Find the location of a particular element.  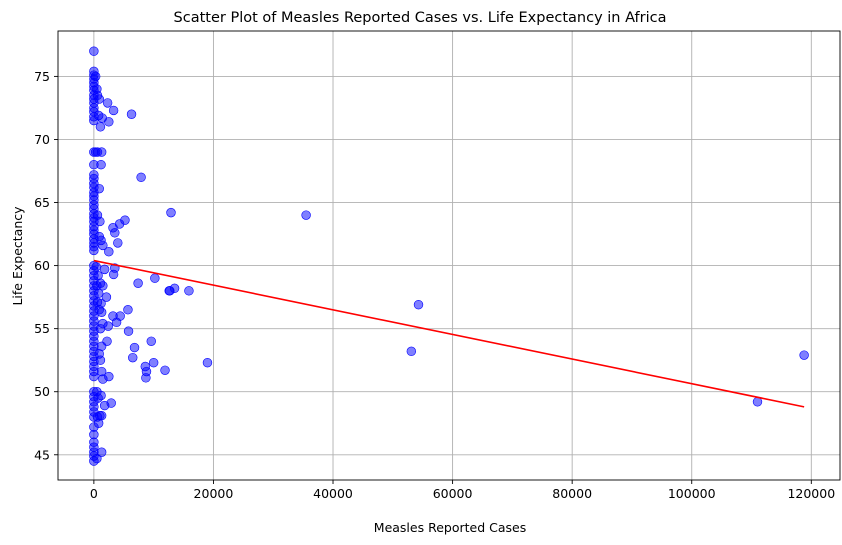

y-tick-label: 65 is located at coordinates (42, 202).